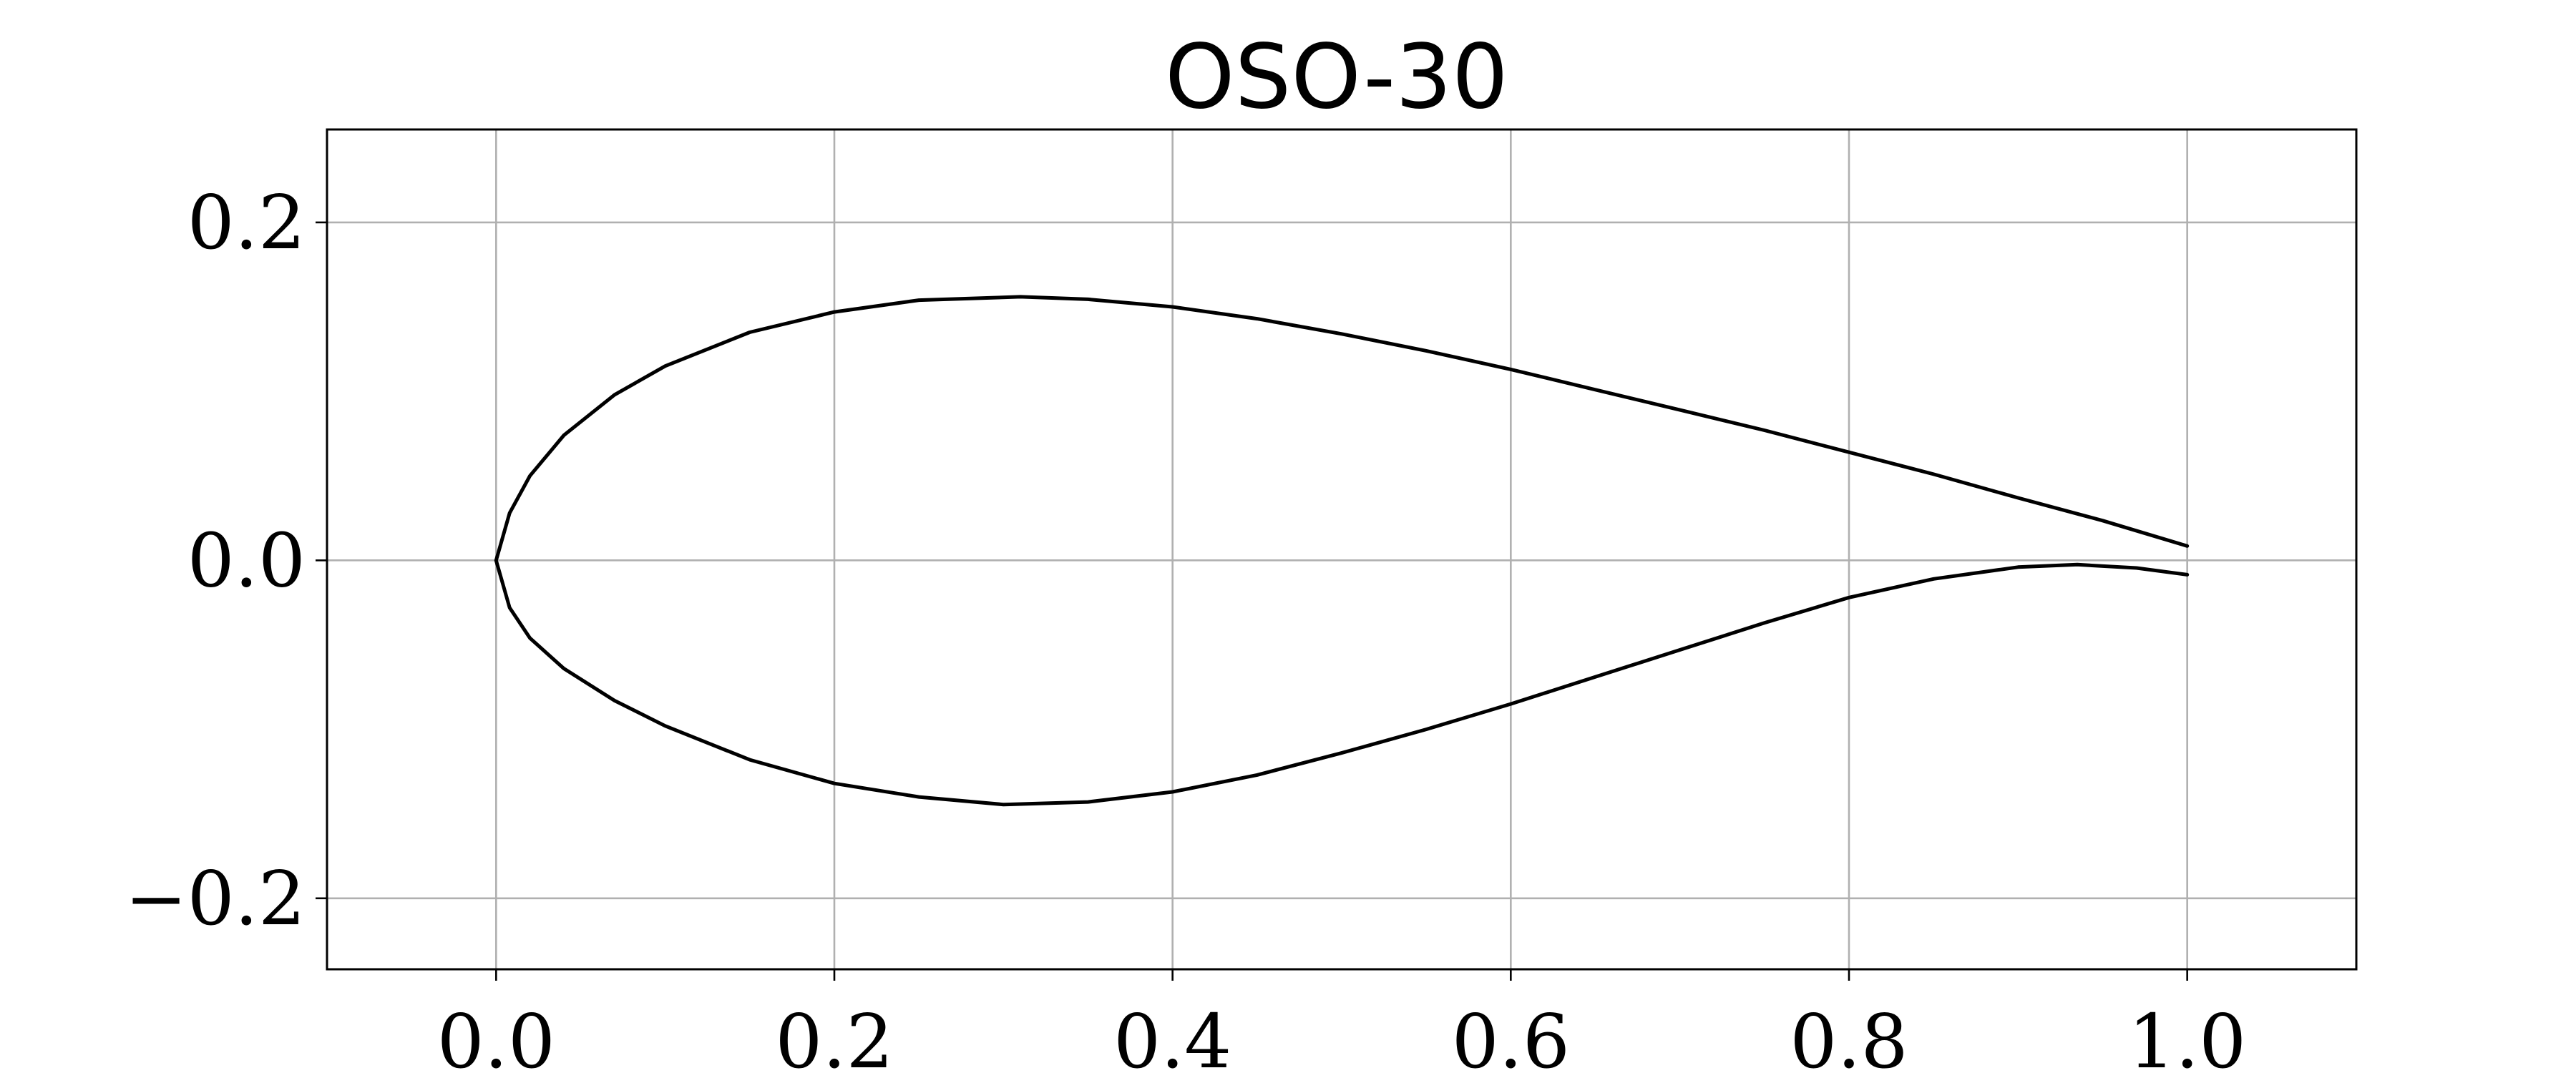 This screenshot has height=1073, width=2576. I want to click on x-tick-label: 0.8, so click(1849, 1035).